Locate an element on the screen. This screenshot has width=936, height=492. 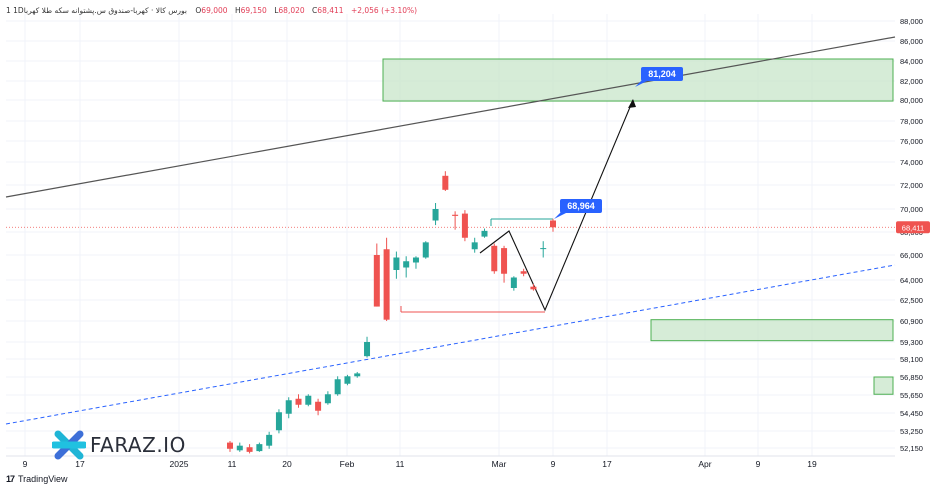
mid-price-badge-bg is located at coordinates (581, 206).